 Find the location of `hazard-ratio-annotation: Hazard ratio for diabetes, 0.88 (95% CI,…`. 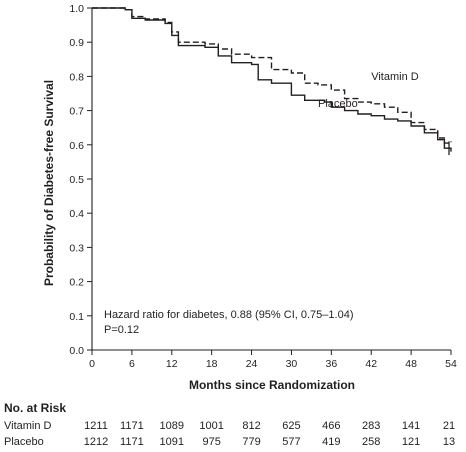

hazard-ratio-annotation: Hazard ratio for diabetes, 0.88 (95% CI,… is located at coordinates (228, 315).